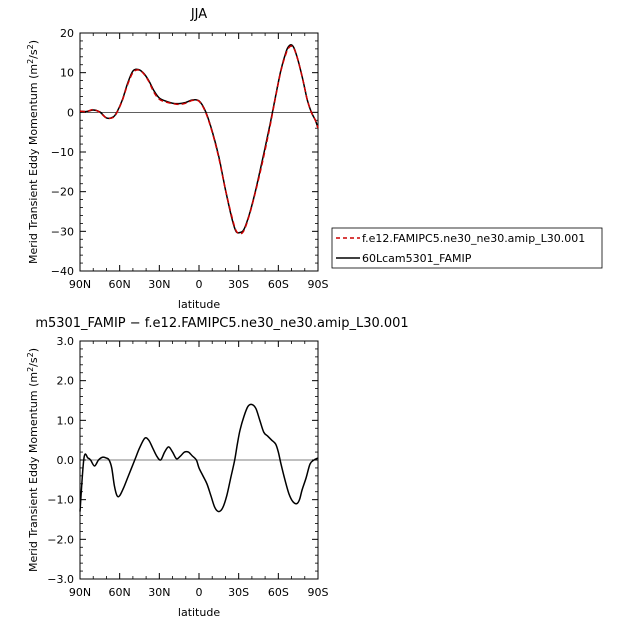 The image size is (626, 626). What do you see at coordinates (66, 341) in the screenshot?
I see `bottom-y-tick-label: 3.0` at bounding box center [66, 341].